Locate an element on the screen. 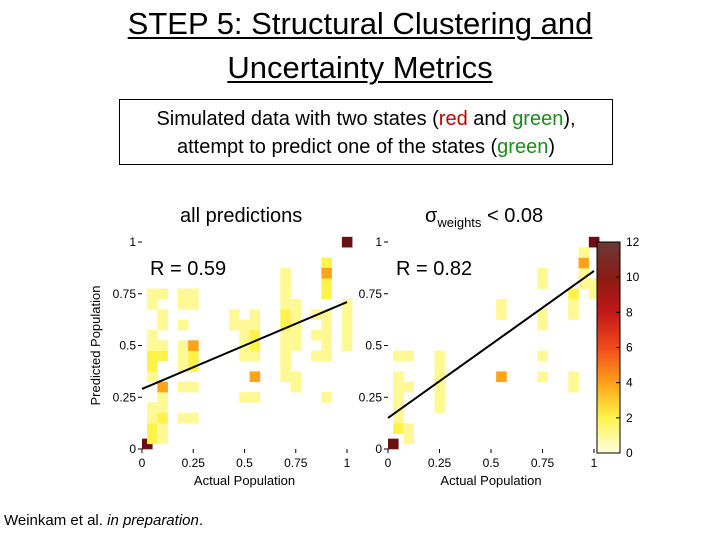 The image size is (720, 540). colorbar-tick-label: 4 is located at coordinates (629, 383).